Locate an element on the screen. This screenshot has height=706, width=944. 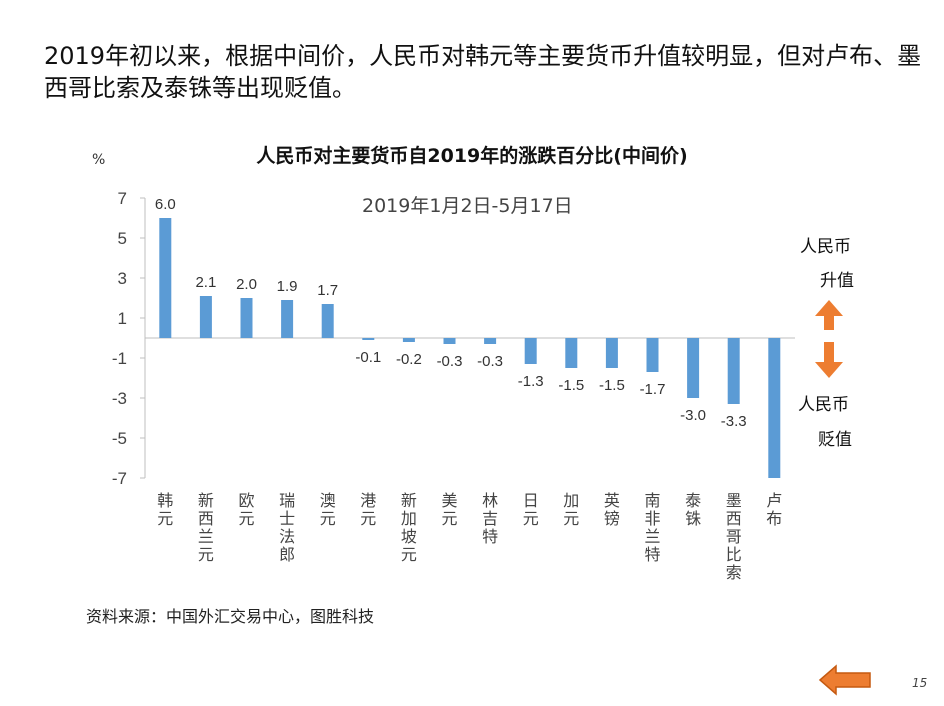
x-tick-label: 墨西哥比索 is located at coordinates (734, 536).